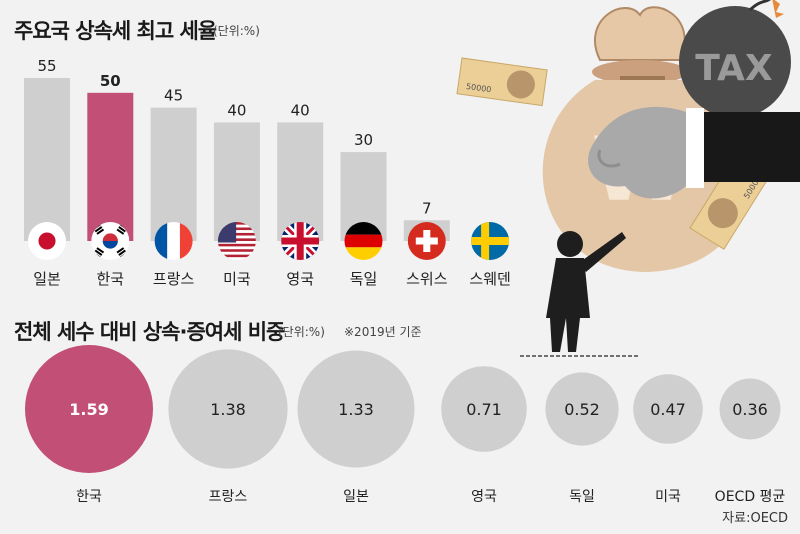  What do you see at coordinates (110, 279) in the screenshot?
I see `bar-category-label: 한국` at bounding box center [110, 279].